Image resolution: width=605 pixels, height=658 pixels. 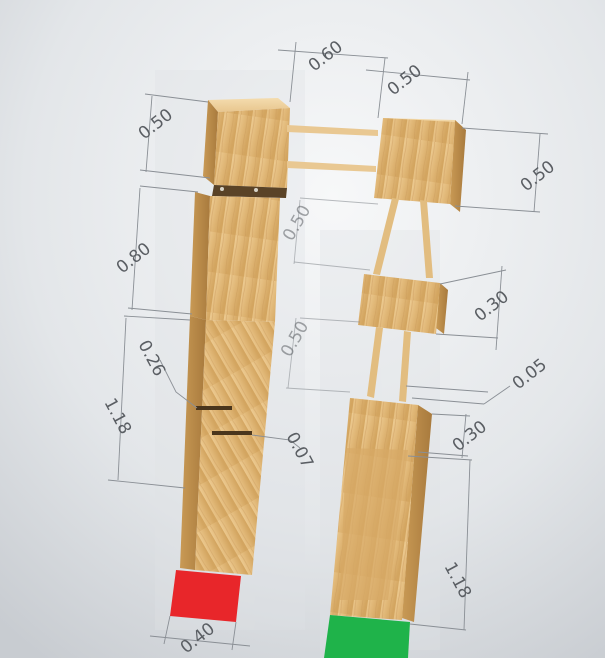 What do you see at coordinates (417, 513) in the screenshot?
I see `right-foot-side` at bounding box center [417, 513].